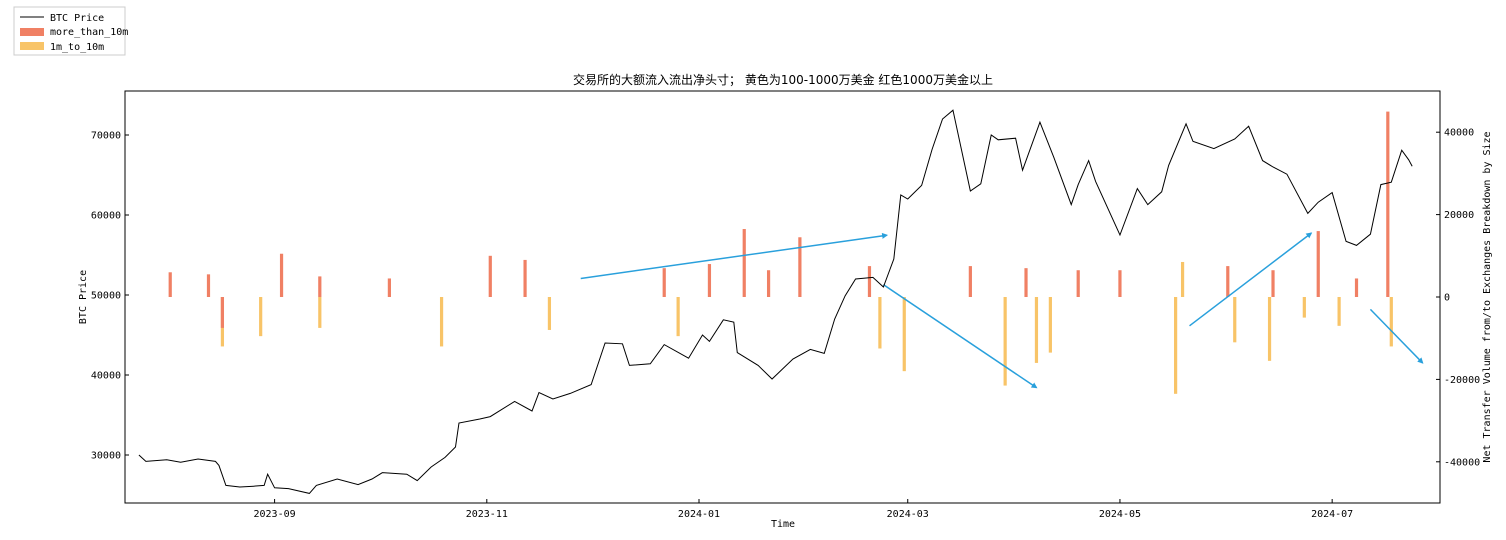 Image resolution: width=1506 pixels, height=540 pixels. Describe the element at coordinates (106, 456) in the screenshot. I see `y-left-tick-label: 30000` at that location.